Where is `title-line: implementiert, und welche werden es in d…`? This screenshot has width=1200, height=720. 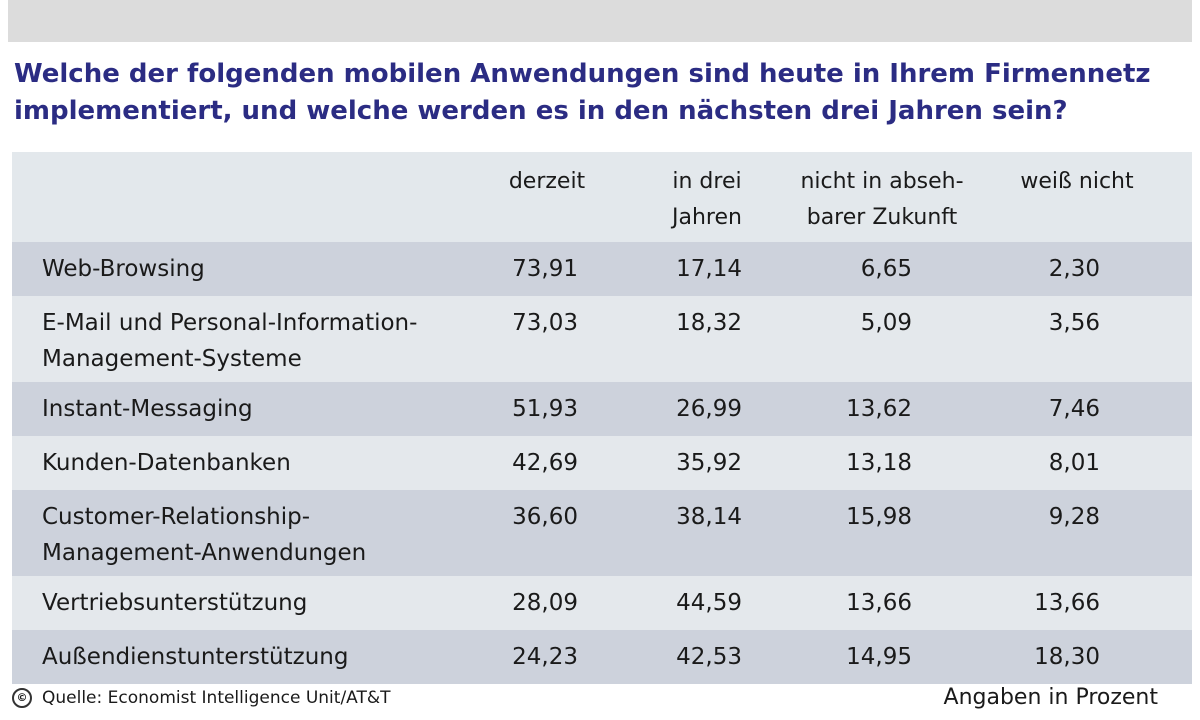 title-line: implementiert, und welche werden es in d… is located at coordinates (541, 111).